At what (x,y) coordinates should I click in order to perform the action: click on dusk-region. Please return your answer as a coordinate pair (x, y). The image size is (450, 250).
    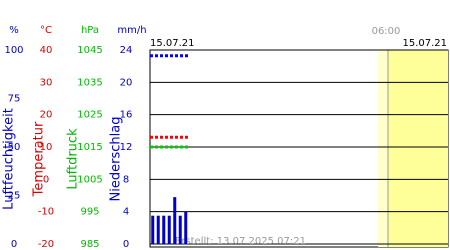
    Looking at the image, I should click on (383, 148).